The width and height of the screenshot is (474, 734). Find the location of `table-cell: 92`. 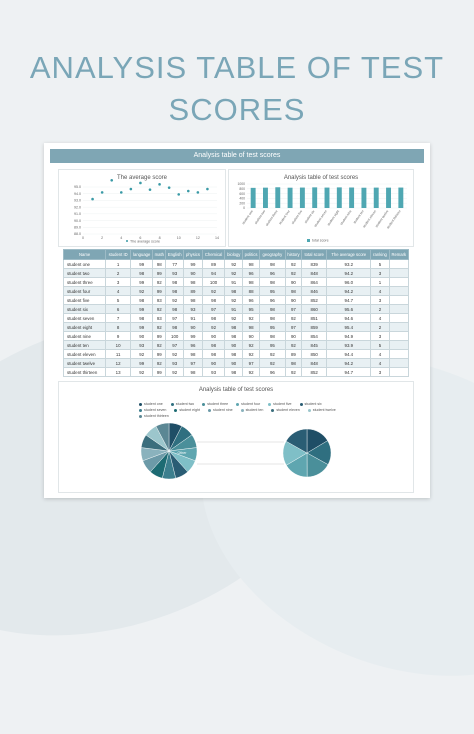

table-cell: 92 is located at coordinates (141, 354).